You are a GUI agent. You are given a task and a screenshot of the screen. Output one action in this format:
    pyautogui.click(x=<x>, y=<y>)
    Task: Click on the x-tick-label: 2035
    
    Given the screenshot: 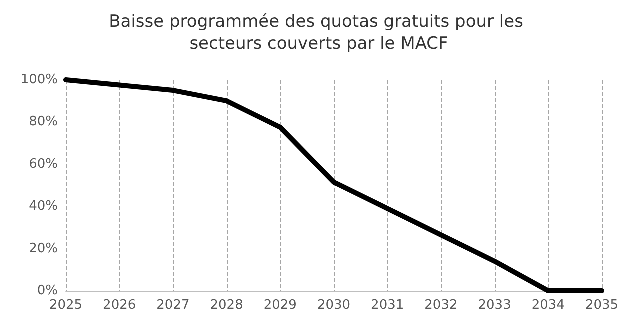 What is the action you would take?
    pyautogui.click(x=602, y=305)
    